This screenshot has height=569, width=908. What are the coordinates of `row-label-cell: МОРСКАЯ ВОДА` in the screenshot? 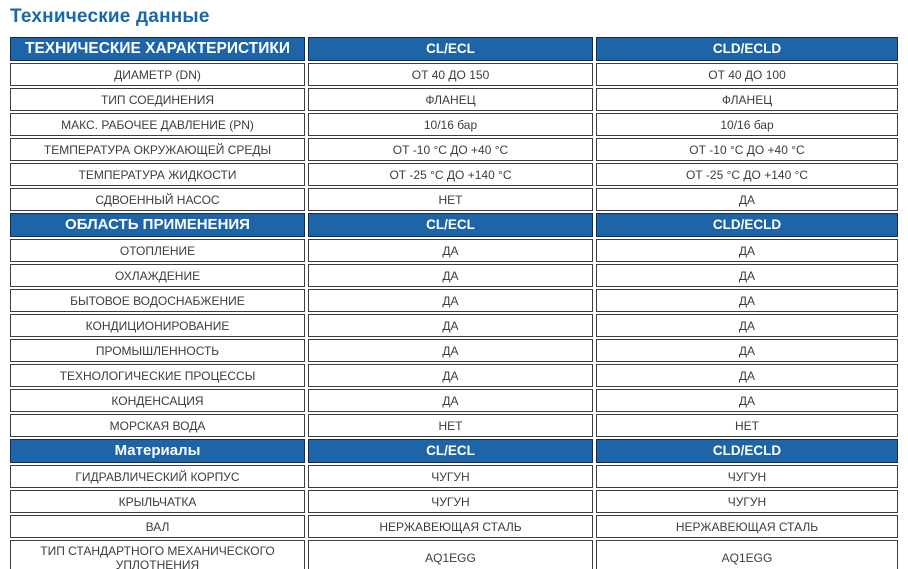 It's located at (157, 425).